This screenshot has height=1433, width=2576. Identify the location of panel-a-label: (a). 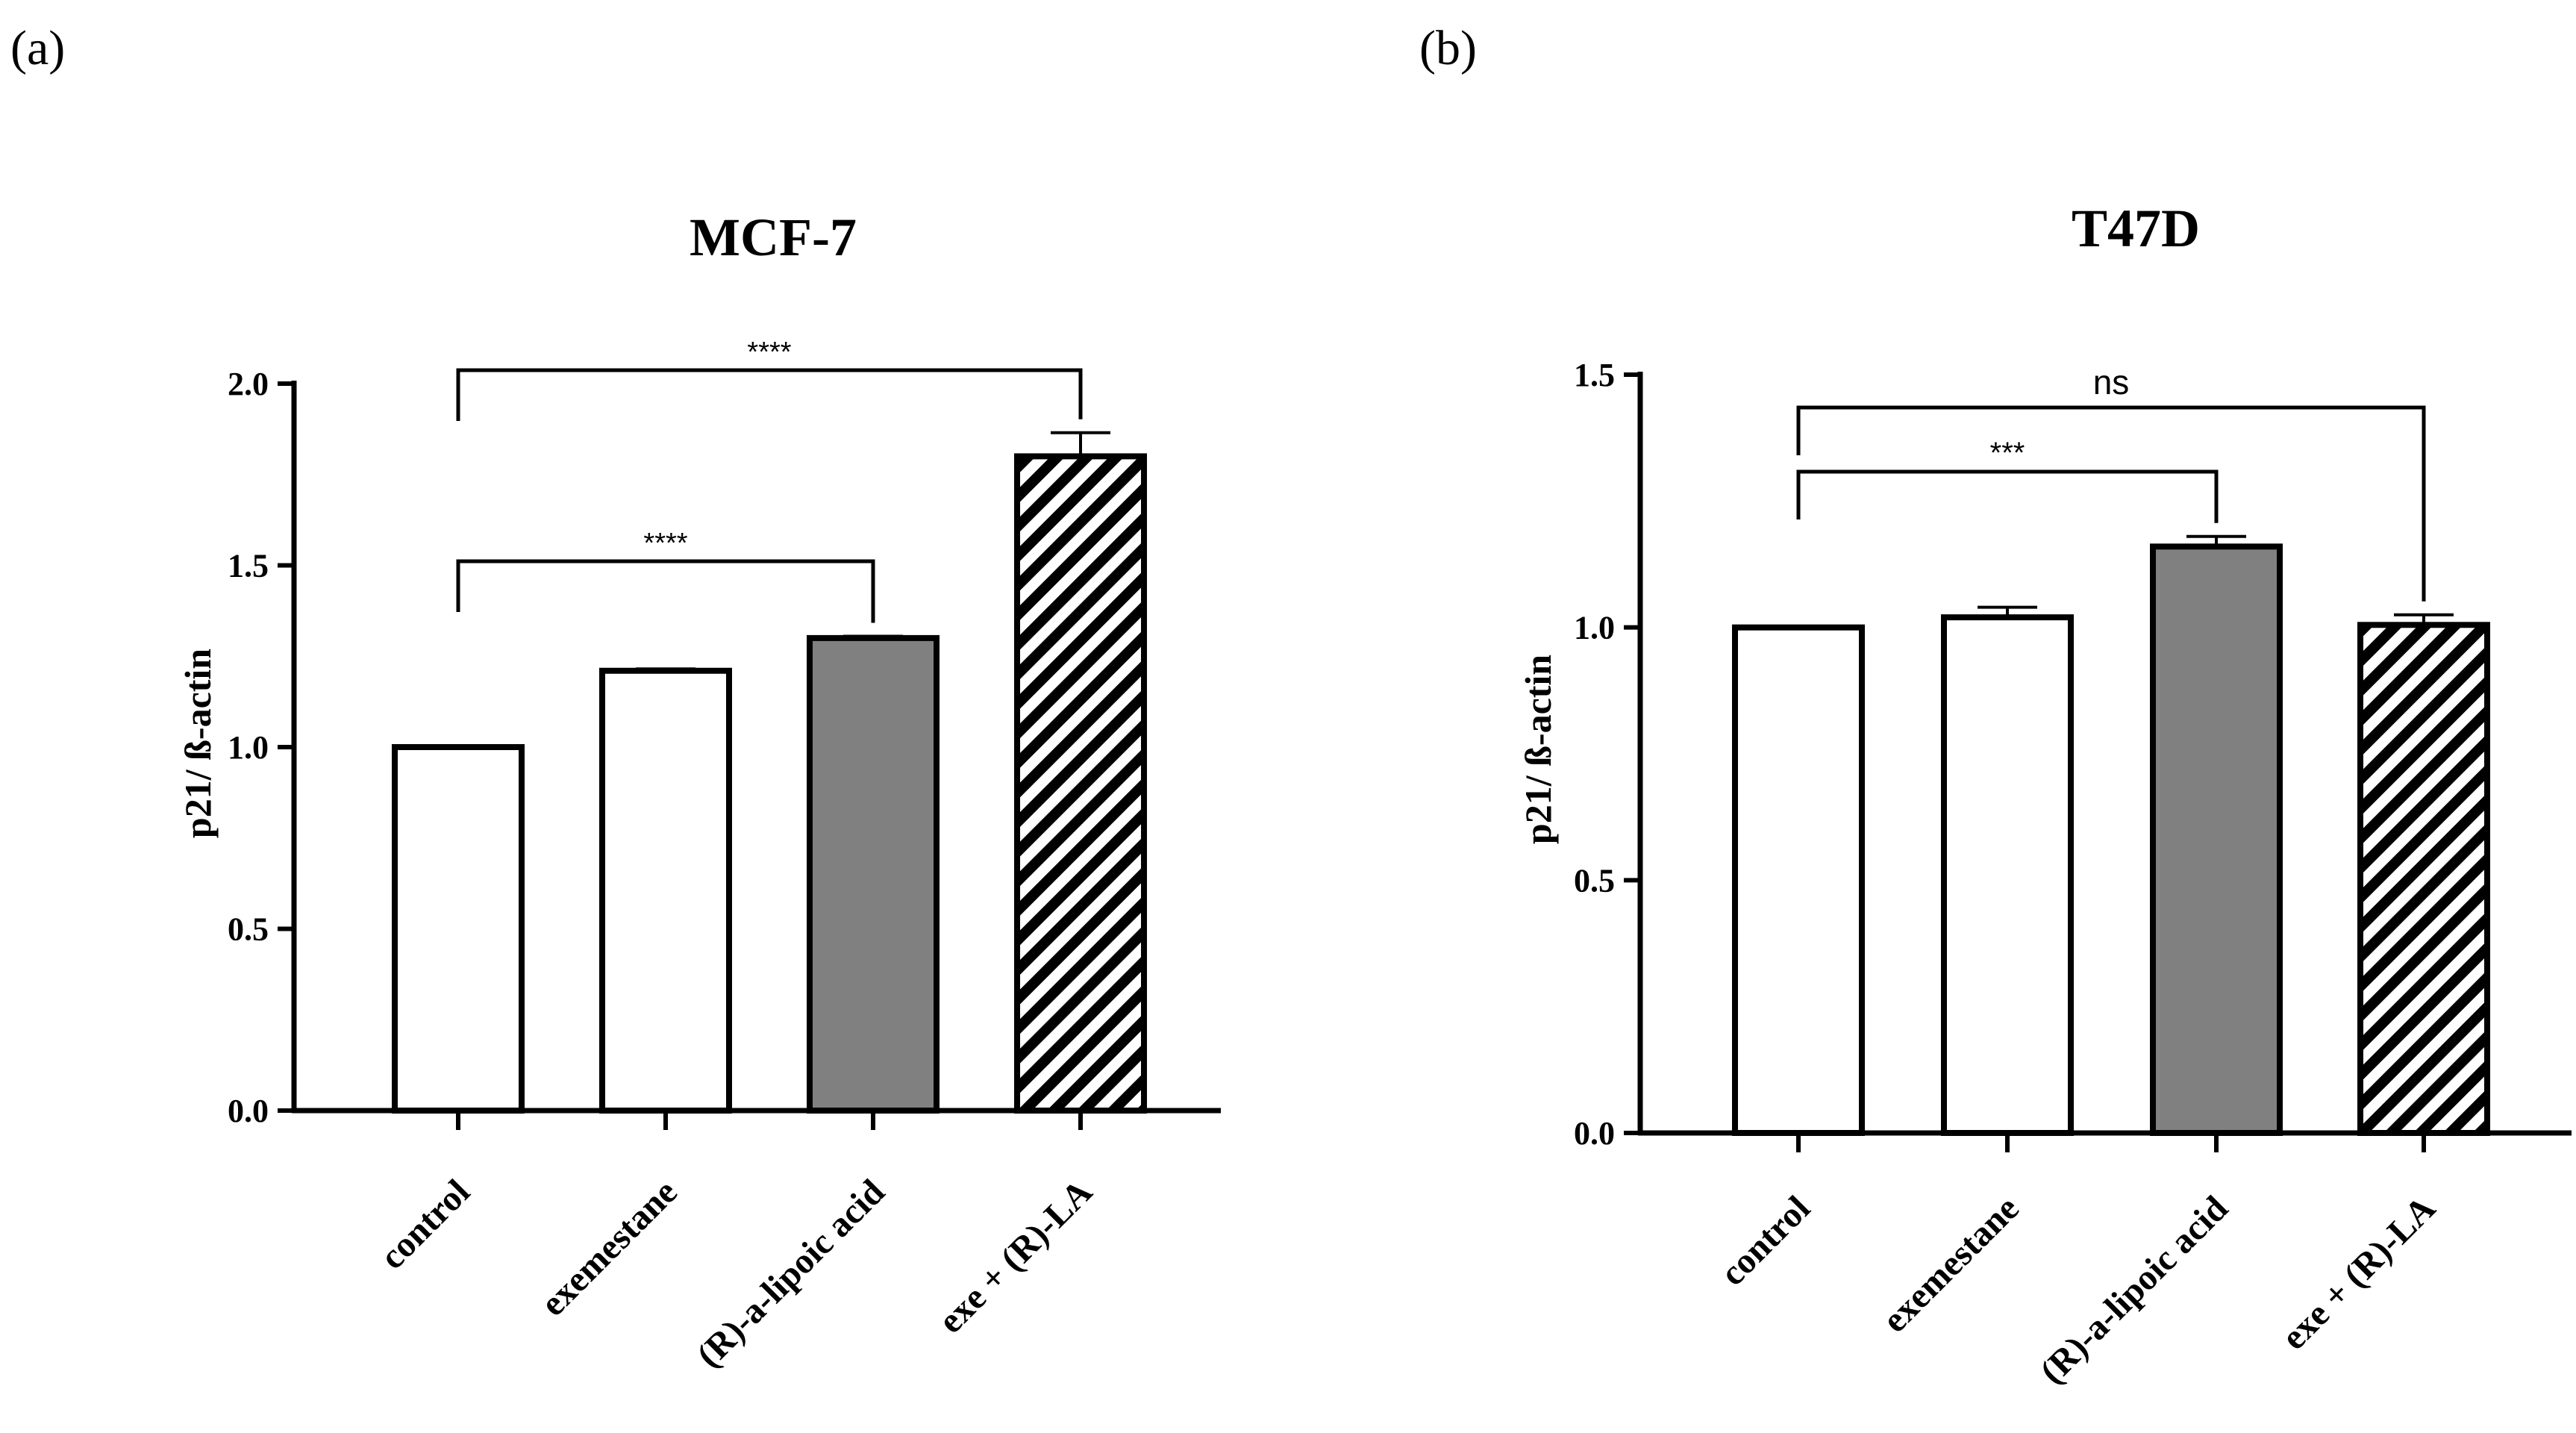
(37, 48).